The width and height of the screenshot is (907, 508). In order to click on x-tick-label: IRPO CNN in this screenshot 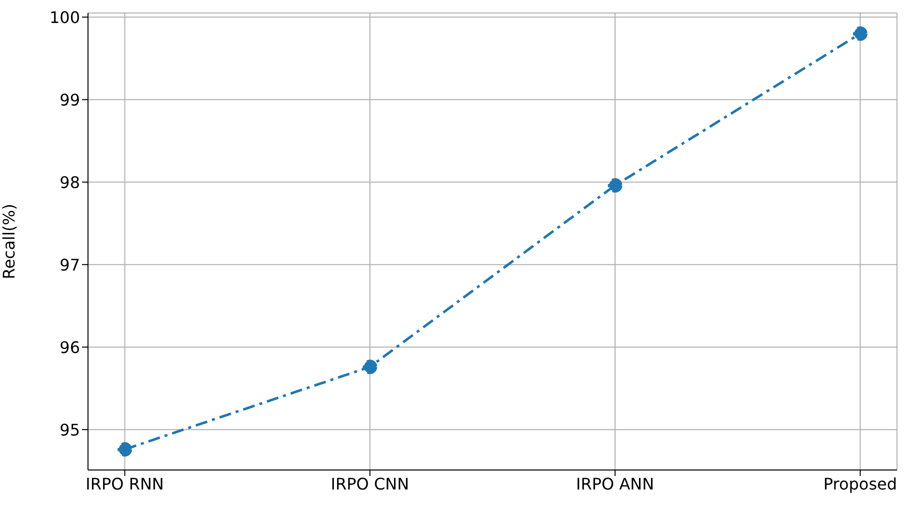, I will do `click(370, 484)`.